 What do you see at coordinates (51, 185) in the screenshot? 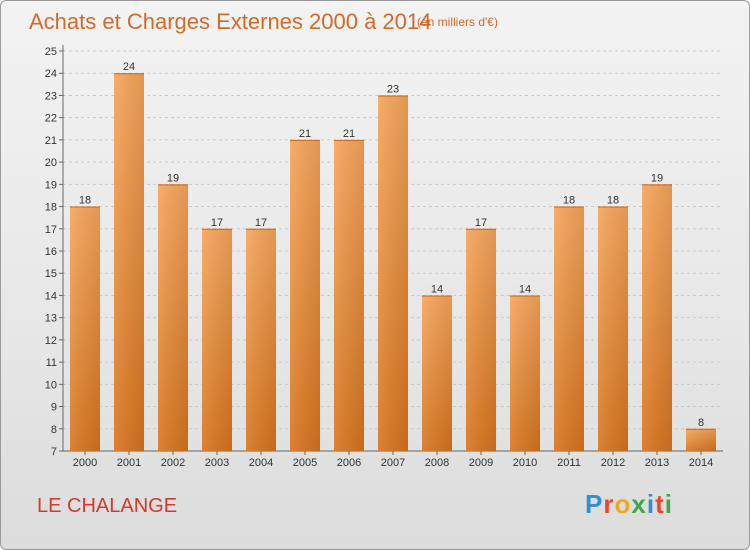
I see `y-tick-label: 19` at bounding box center [51, 185].